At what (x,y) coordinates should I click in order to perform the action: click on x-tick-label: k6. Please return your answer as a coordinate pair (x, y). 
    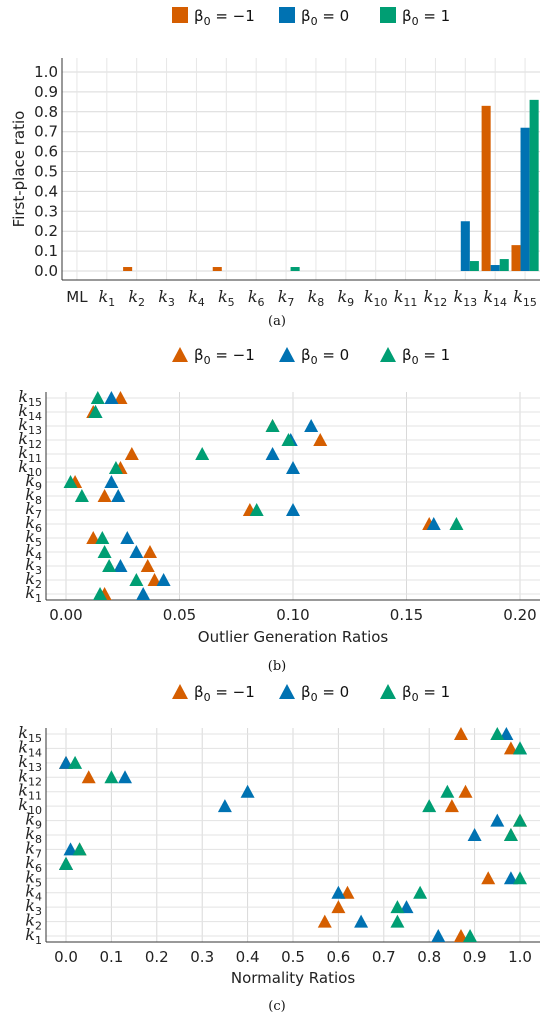
    Looking at the image, I should click on (256, 298).